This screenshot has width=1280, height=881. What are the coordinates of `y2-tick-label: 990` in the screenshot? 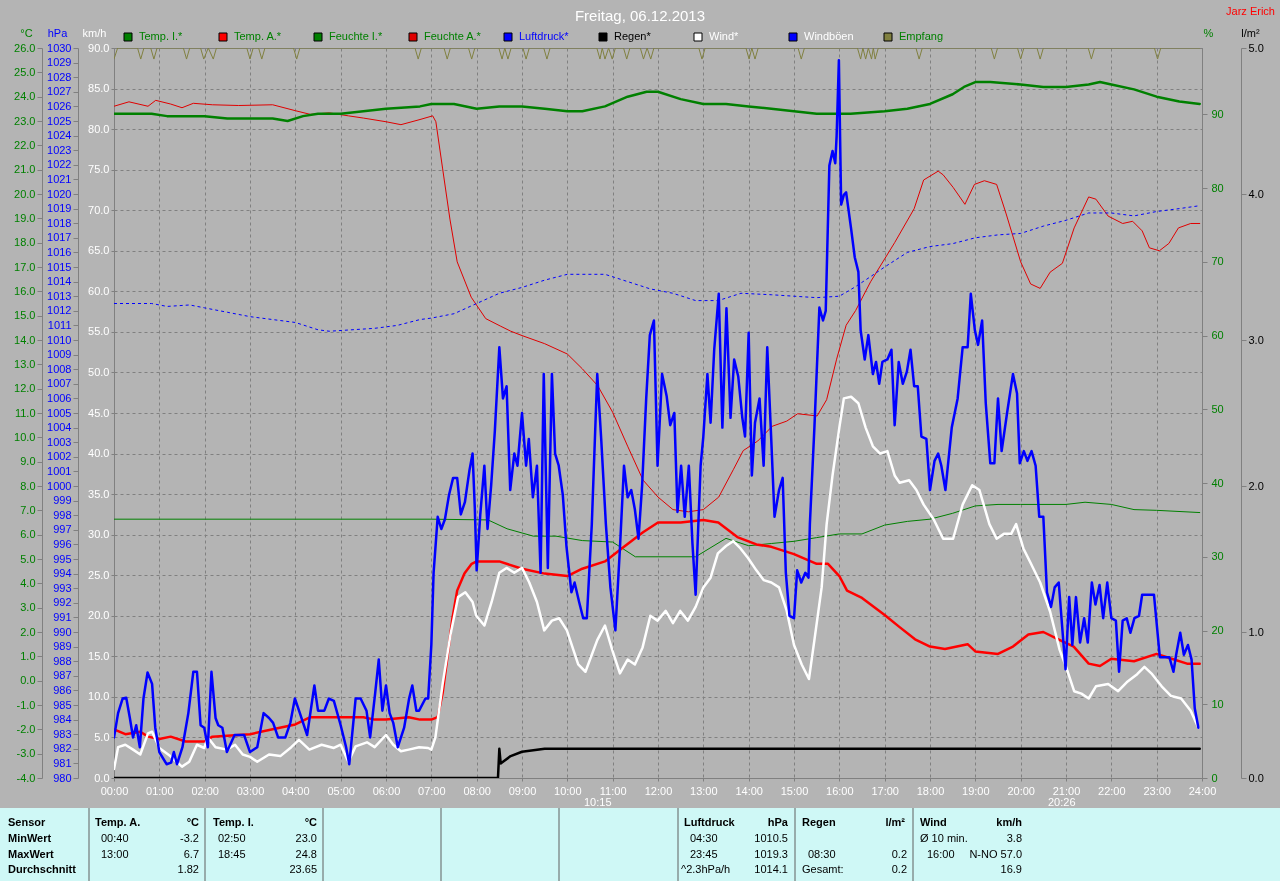 It's located at (62, 631).